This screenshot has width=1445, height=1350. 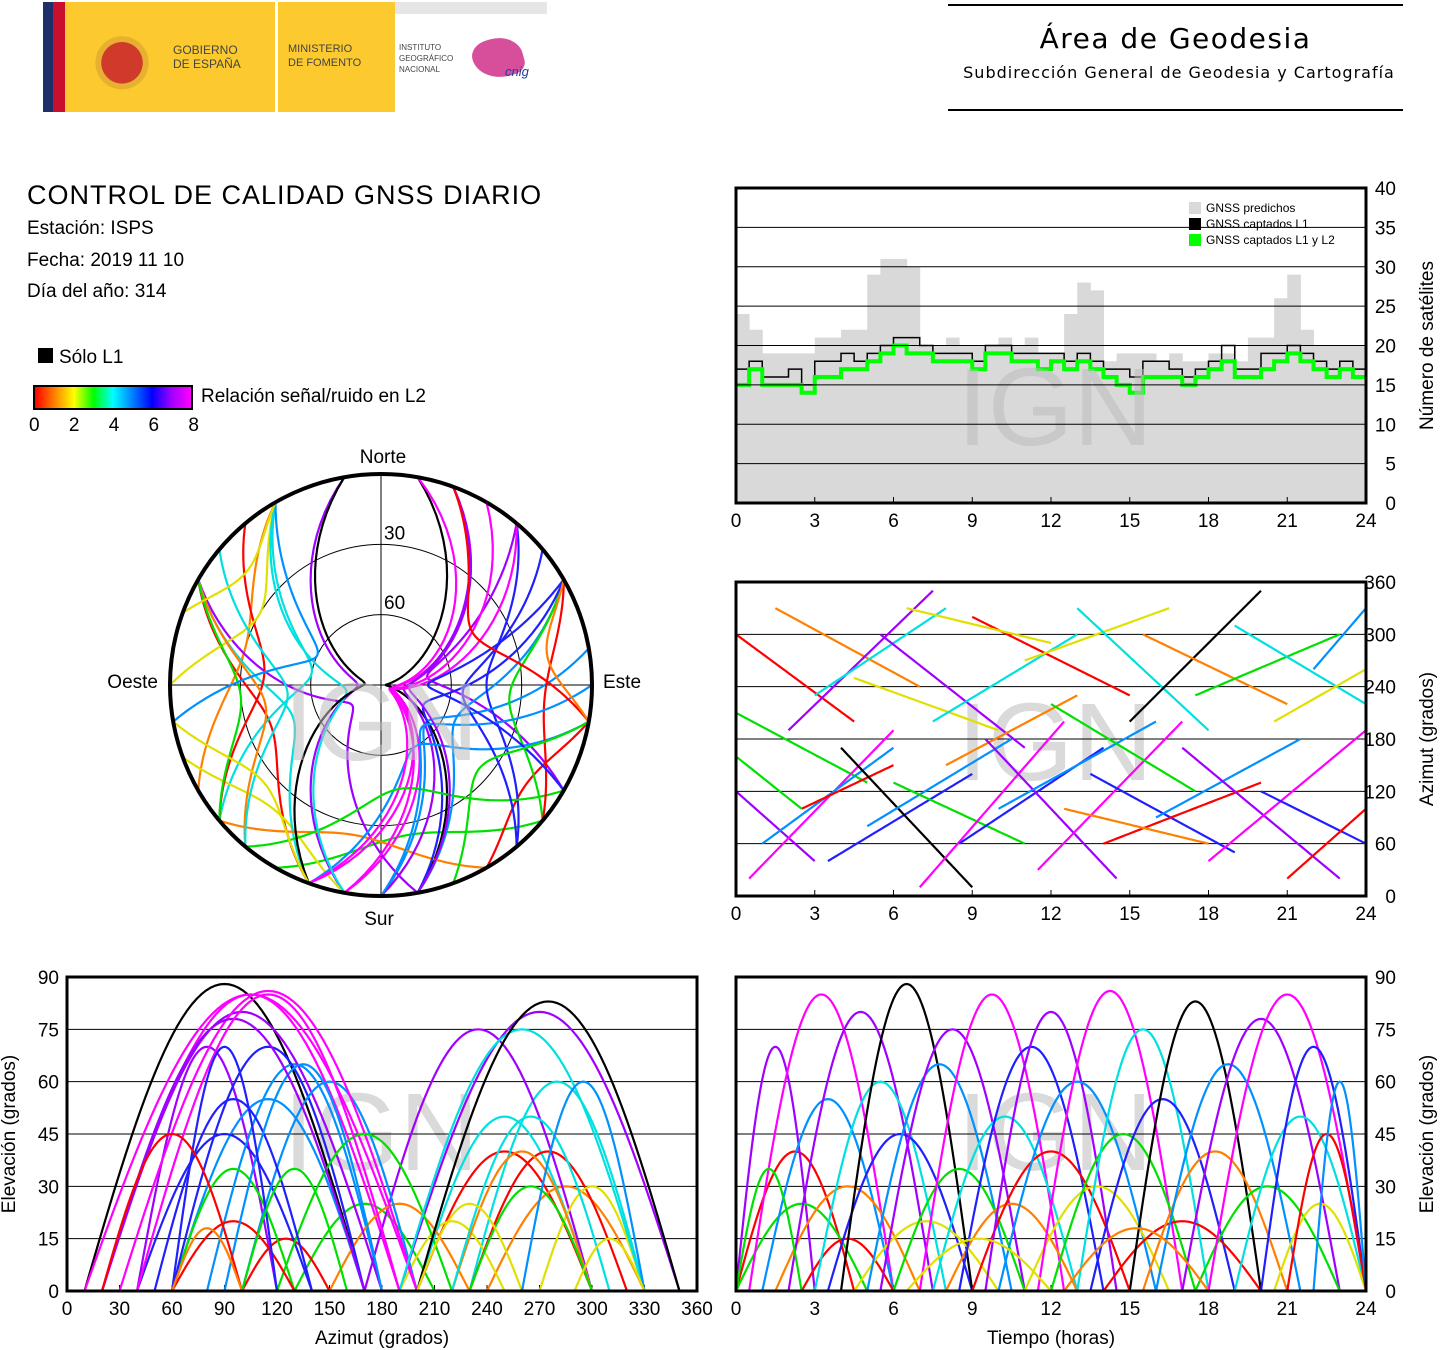 I want to click on legend-swatch, so click(x=1195, y=240).